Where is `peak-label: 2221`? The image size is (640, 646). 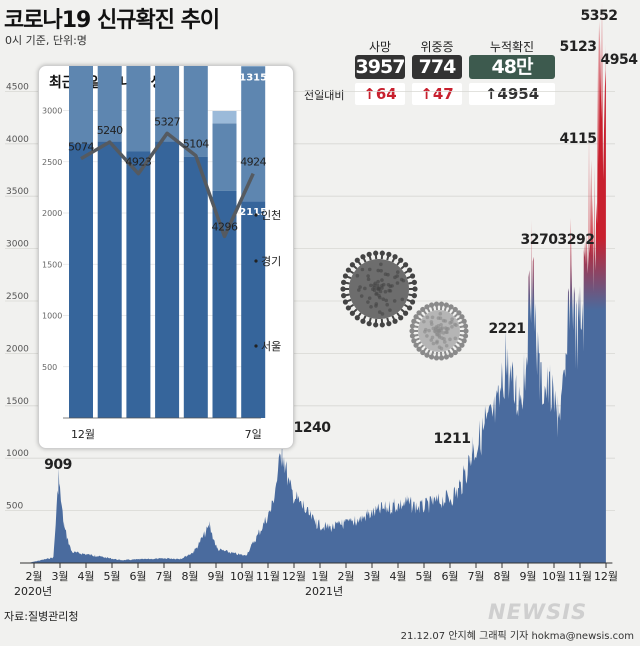 peak-label: 2221 is located at coordinates (507, 329).